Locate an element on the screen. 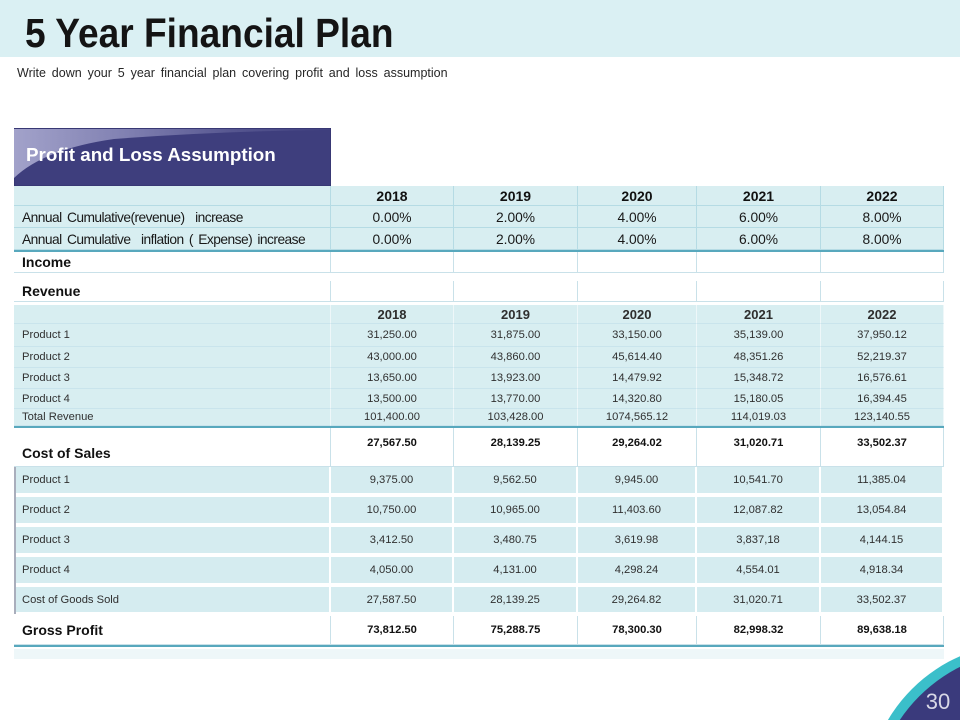 This screenshot has height=720, width=960. svg-text: 30 is located at coordinates (938, 701).